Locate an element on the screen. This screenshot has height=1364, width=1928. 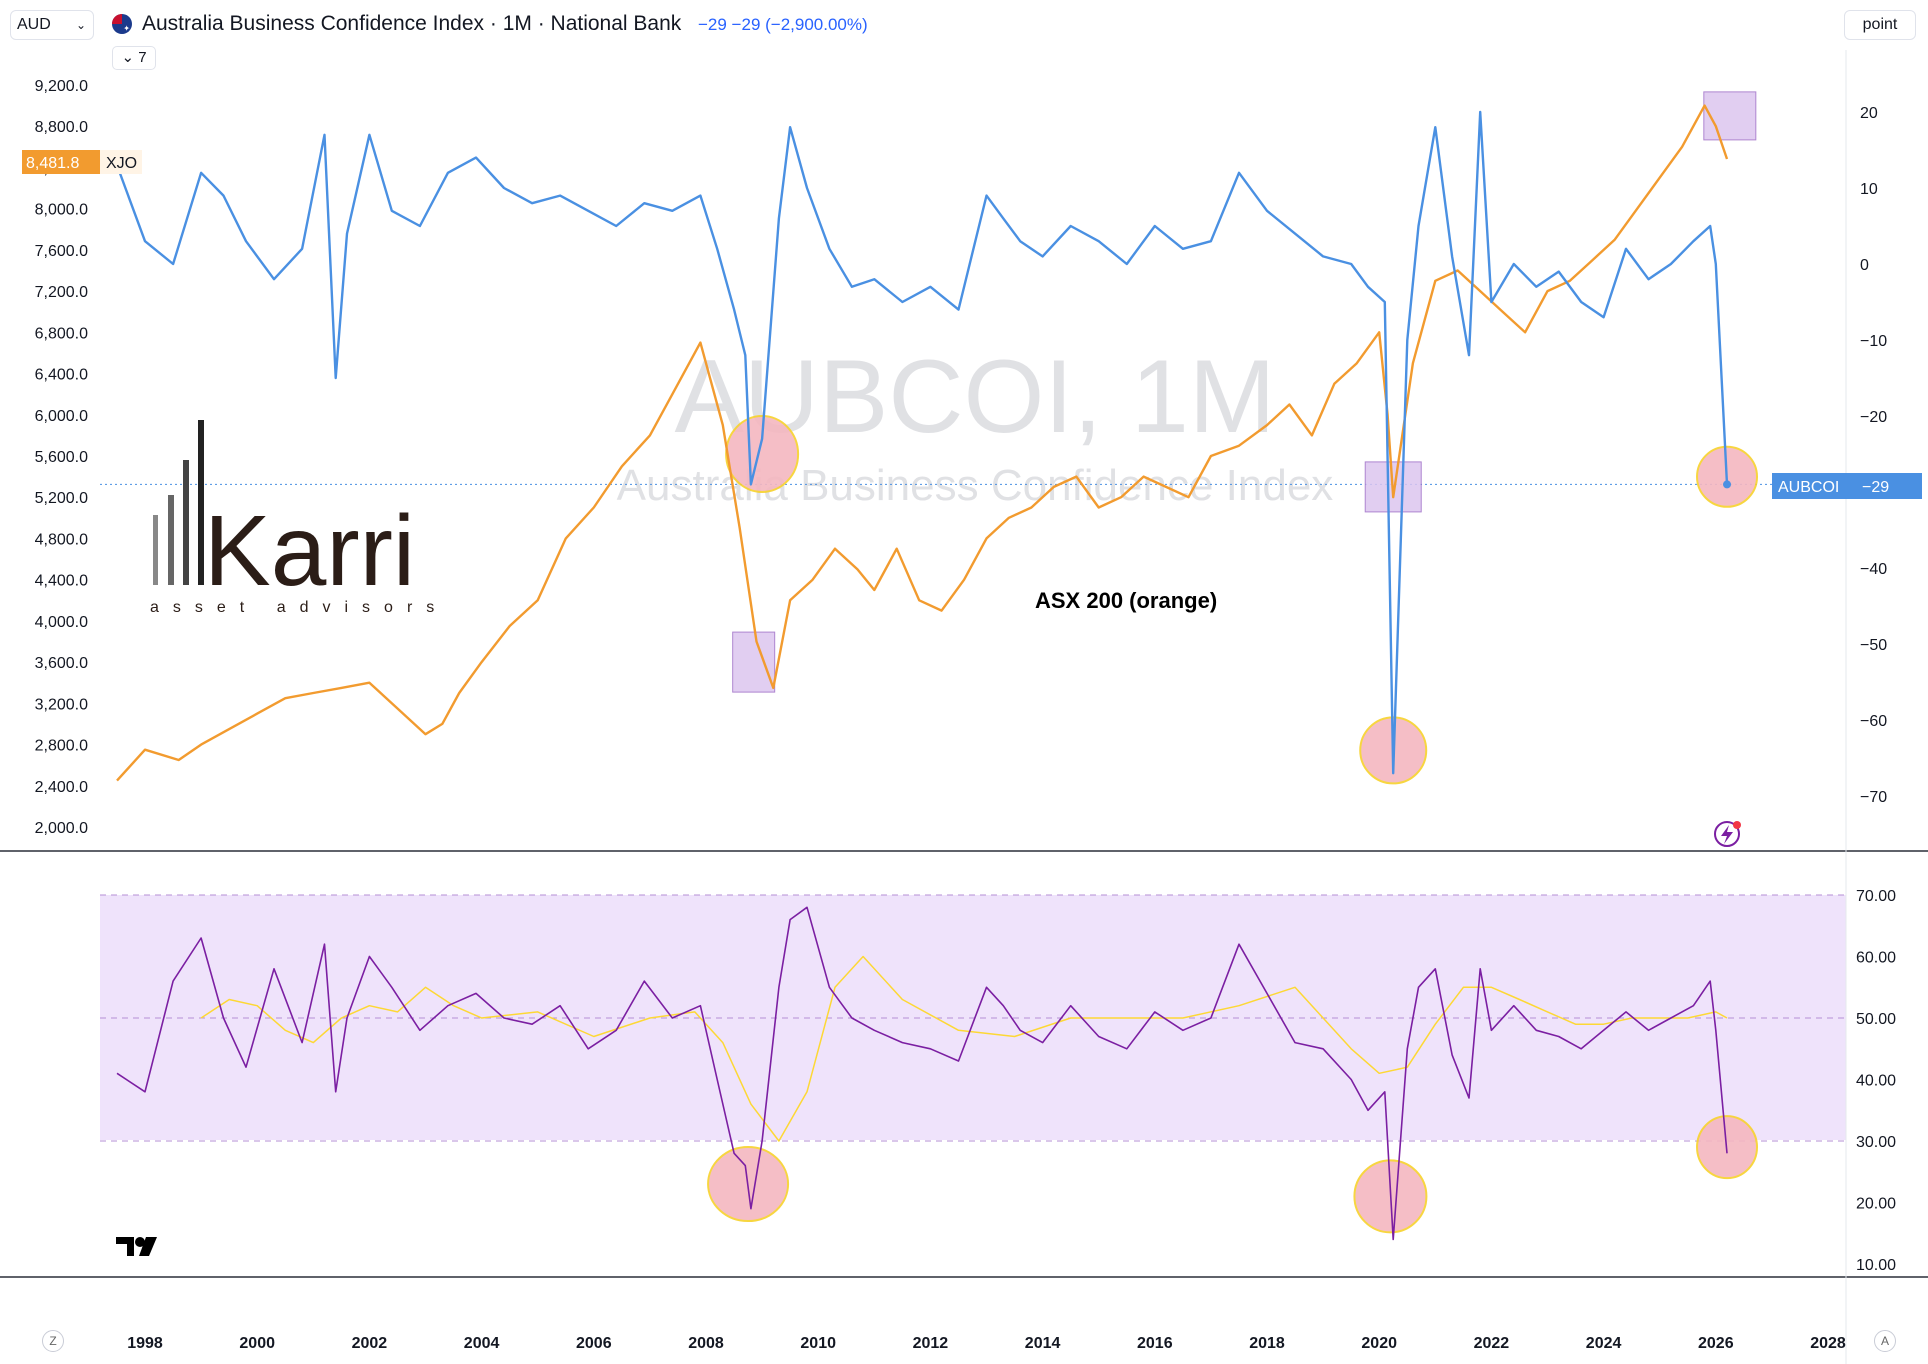
left-axis-tick: 3,600.0 is located at coordinates (61, 663).